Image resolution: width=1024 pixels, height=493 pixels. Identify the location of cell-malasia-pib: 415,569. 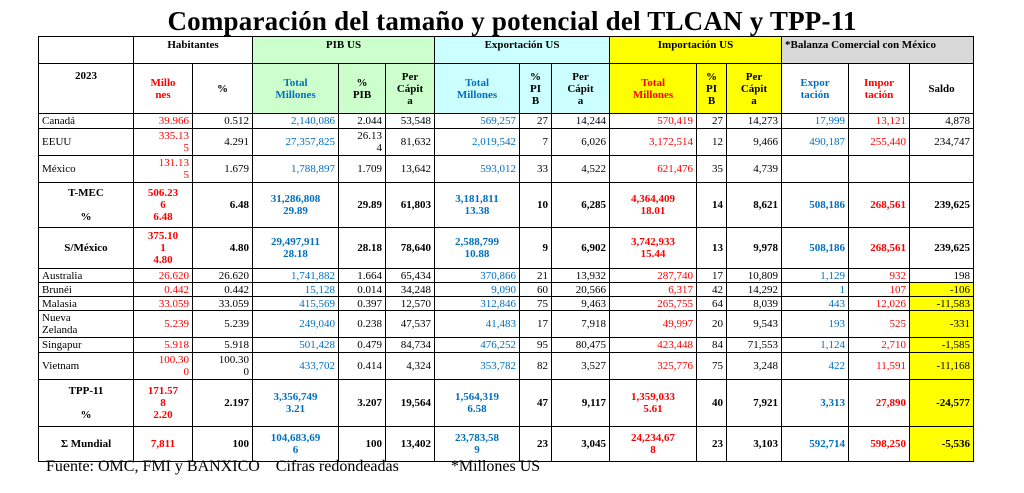
(295, 303).